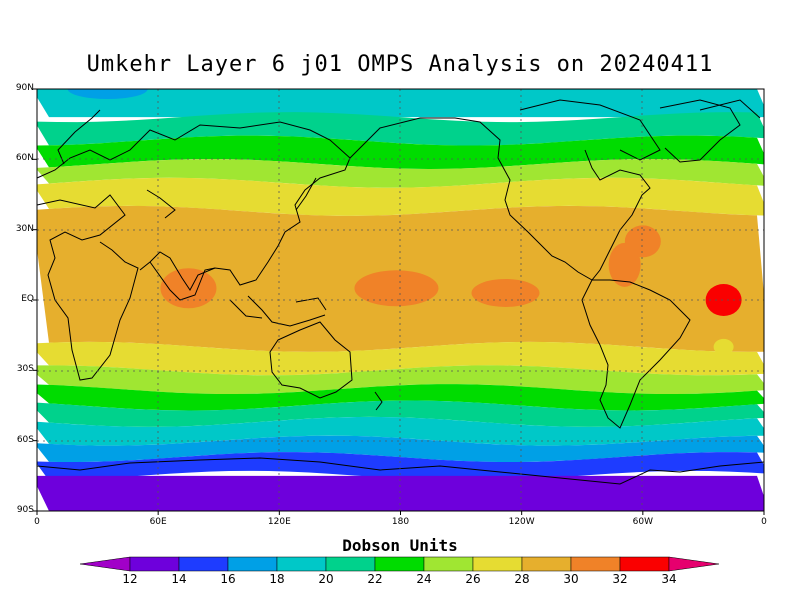  Describe the element at coordinates (694, 564) in the screenshot. I see `colorbar-arrow-high` at that location.